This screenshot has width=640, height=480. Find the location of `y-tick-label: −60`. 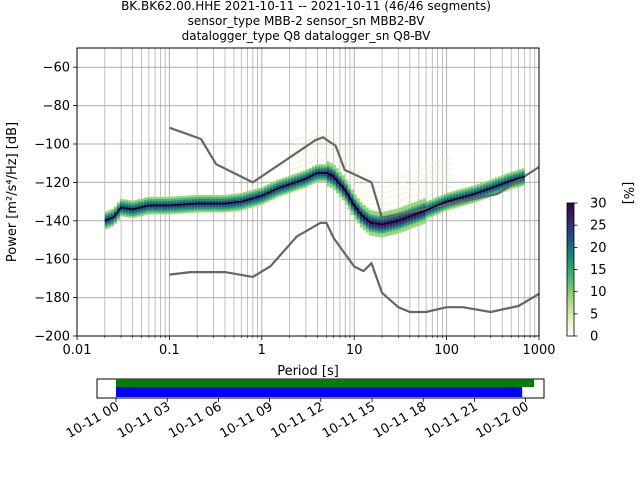

y-tick-label: −60 is located at coordinates (56, 68).